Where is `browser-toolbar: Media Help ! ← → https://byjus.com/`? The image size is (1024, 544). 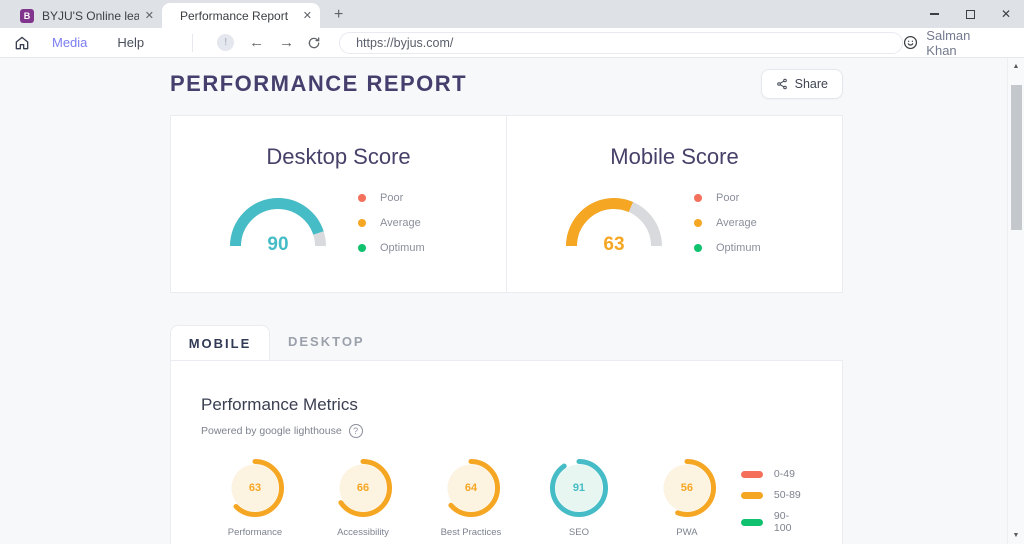 browser-toolbar: Media Help ! ← → https://byjus.com/ is located at coordinates (512, 43).